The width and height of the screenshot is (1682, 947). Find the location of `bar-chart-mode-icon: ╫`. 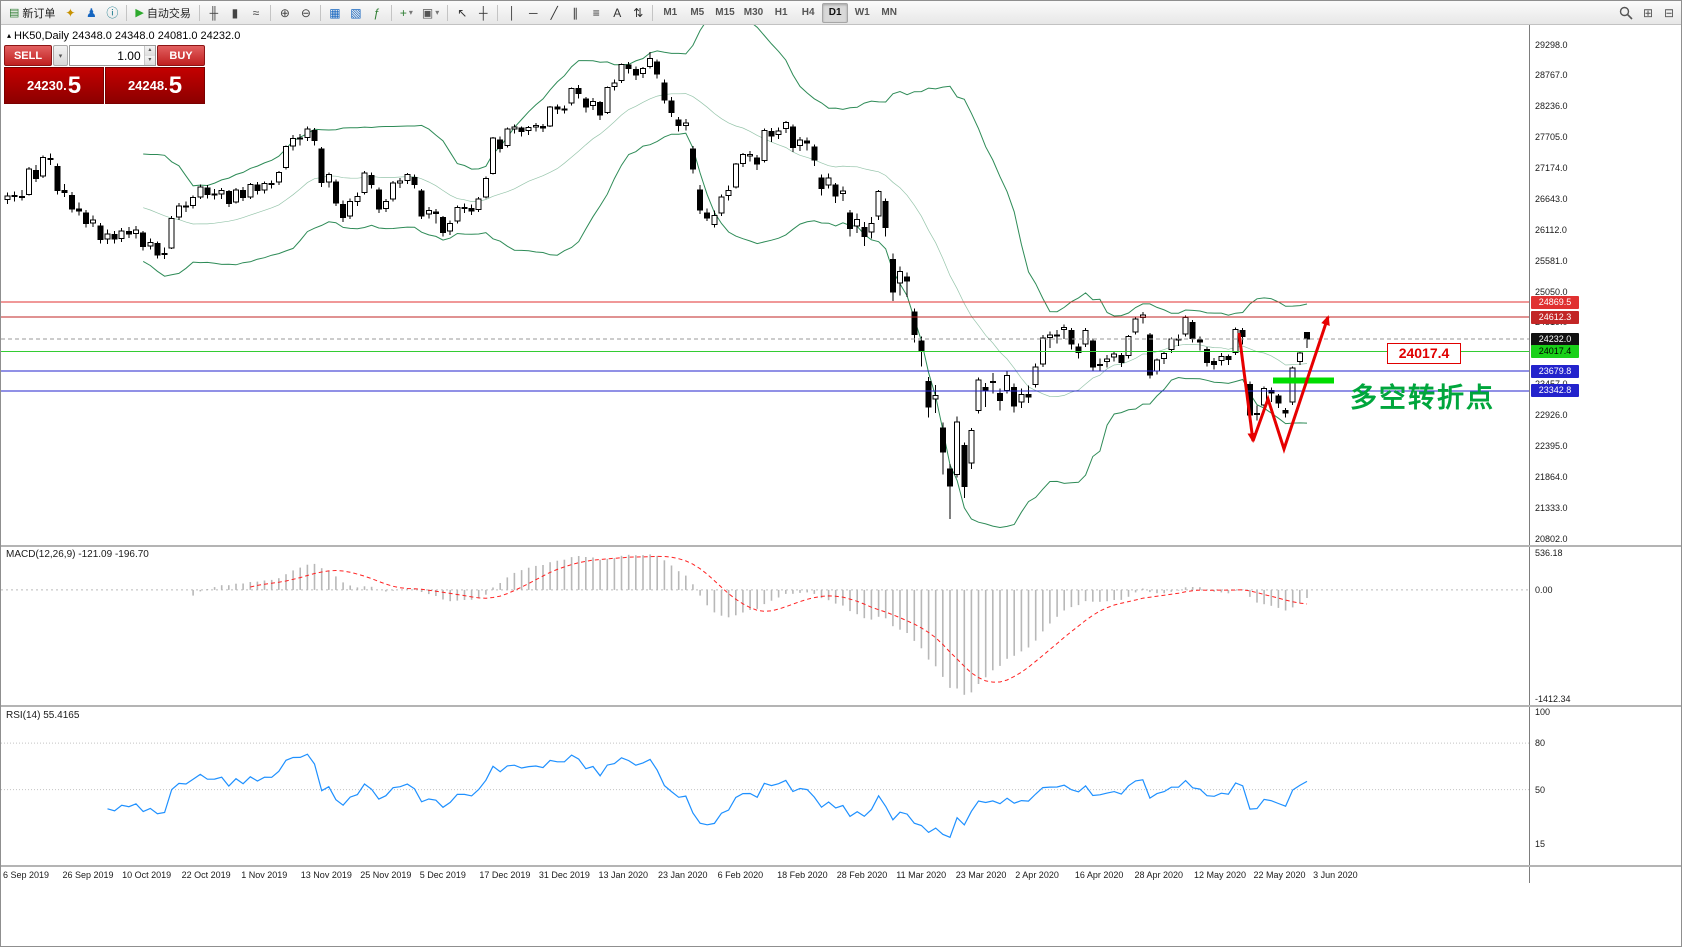

bar-chart-mode-icon: ╫ is located at coordinates (214, 12).